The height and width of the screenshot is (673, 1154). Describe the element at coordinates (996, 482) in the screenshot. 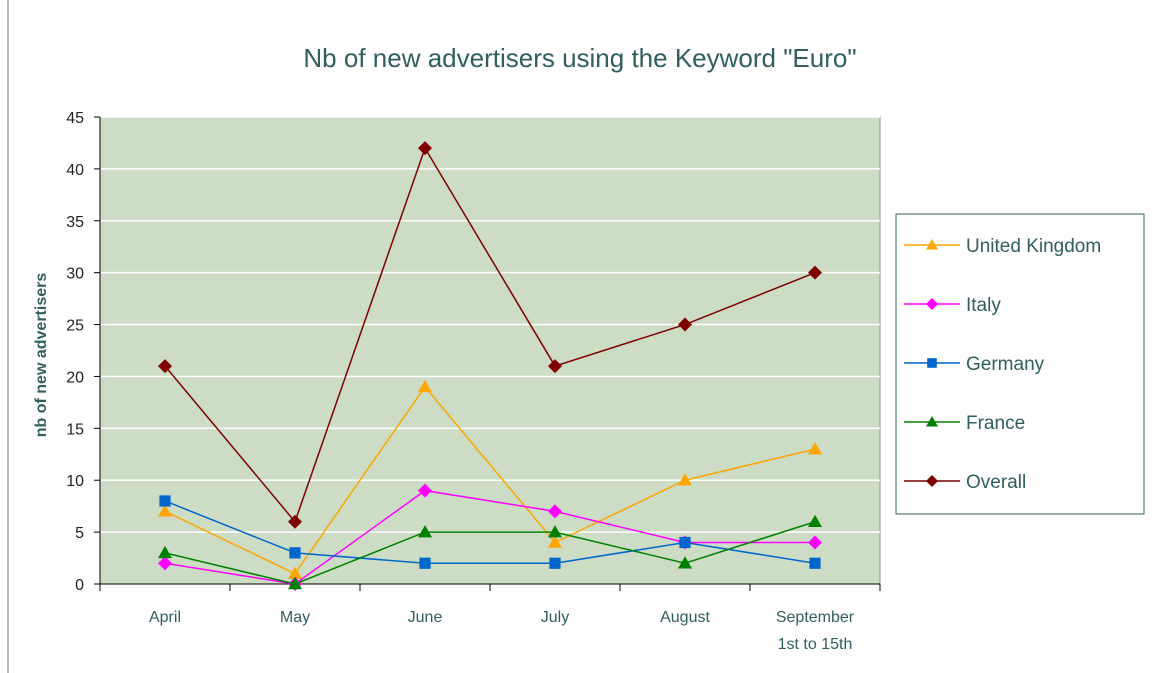

I see `legend-label-overall: Overall` at that location.